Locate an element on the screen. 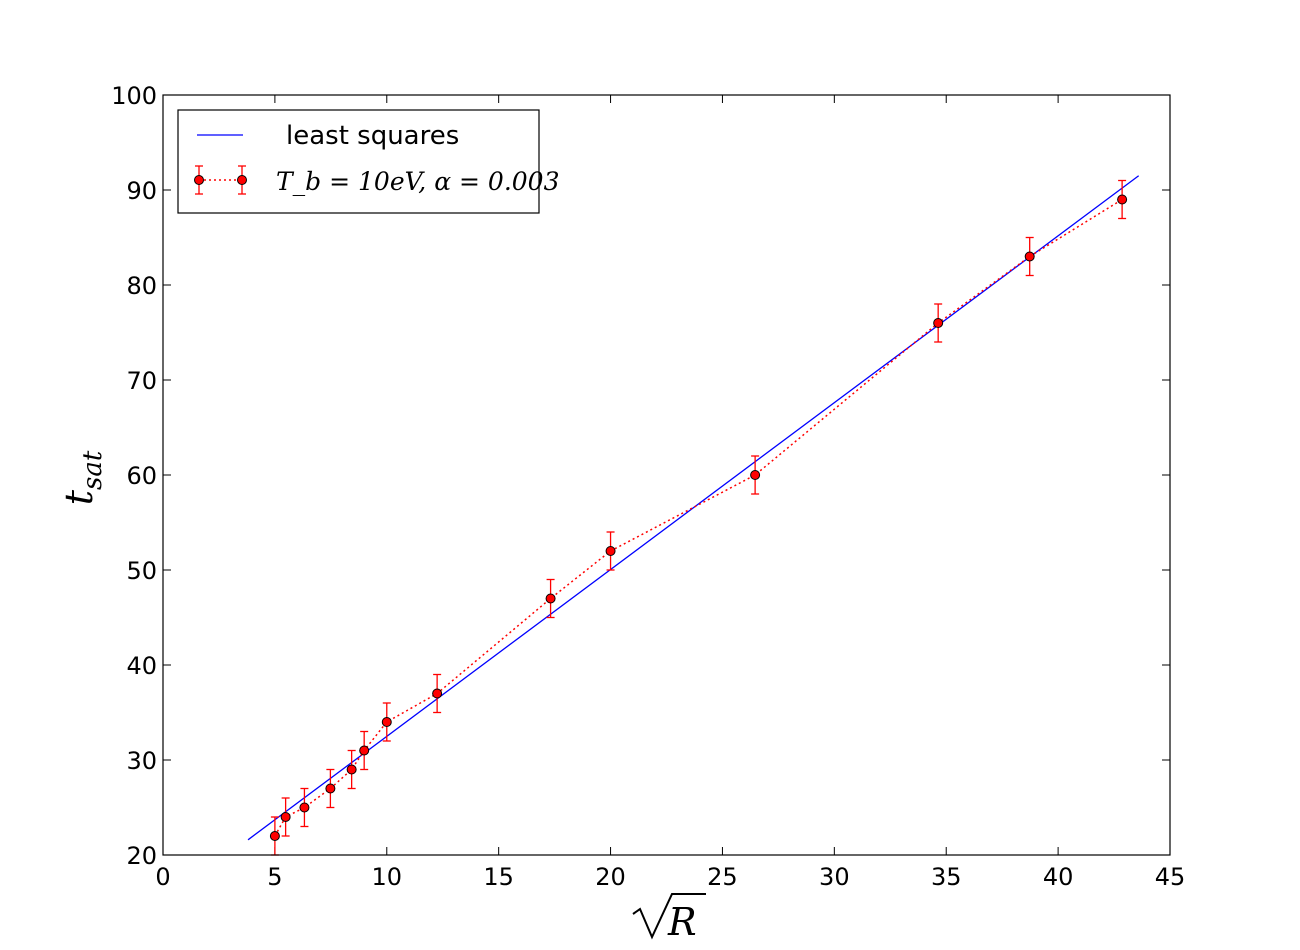 The image size is (1300, 950). y-tick-label: 20 is located at coordinates (141, 856).